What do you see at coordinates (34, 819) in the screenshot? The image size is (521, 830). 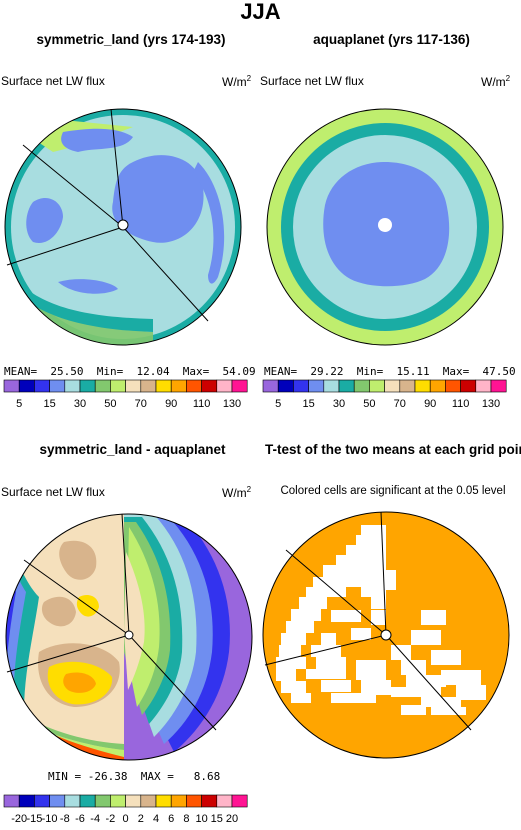 I see `colorbar-tick-label: -15` at bounding box center [34, 819].